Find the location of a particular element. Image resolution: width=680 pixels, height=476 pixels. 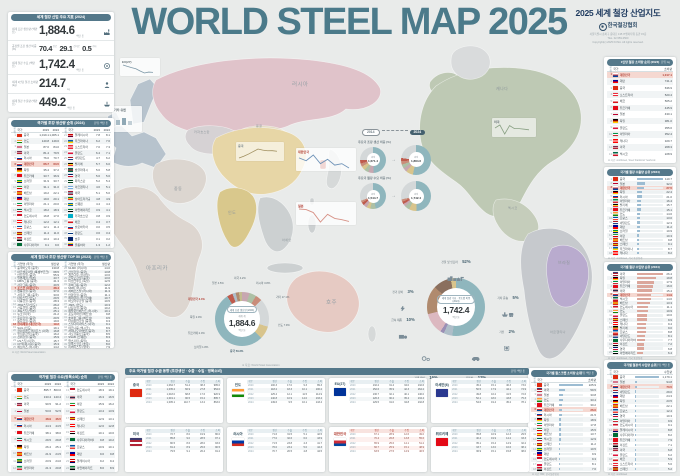

table-row: 2 독일 19.8 is located at coordinates (640, 278).